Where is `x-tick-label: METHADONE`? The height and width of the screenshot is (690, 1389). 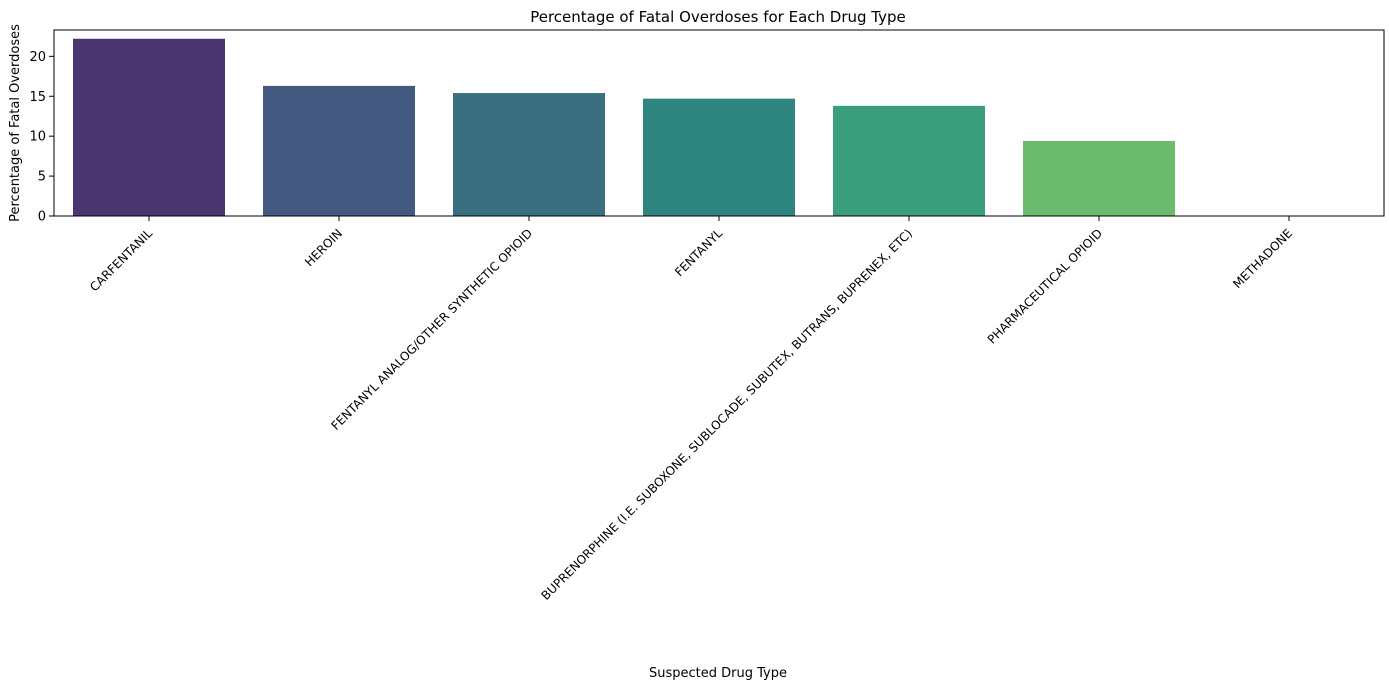 x-tick-label: METHADONE is located at coordinates (1262, 258).